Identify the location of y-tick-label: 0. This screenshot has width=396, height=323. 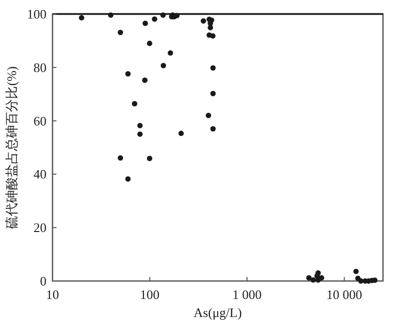
(43, 281).